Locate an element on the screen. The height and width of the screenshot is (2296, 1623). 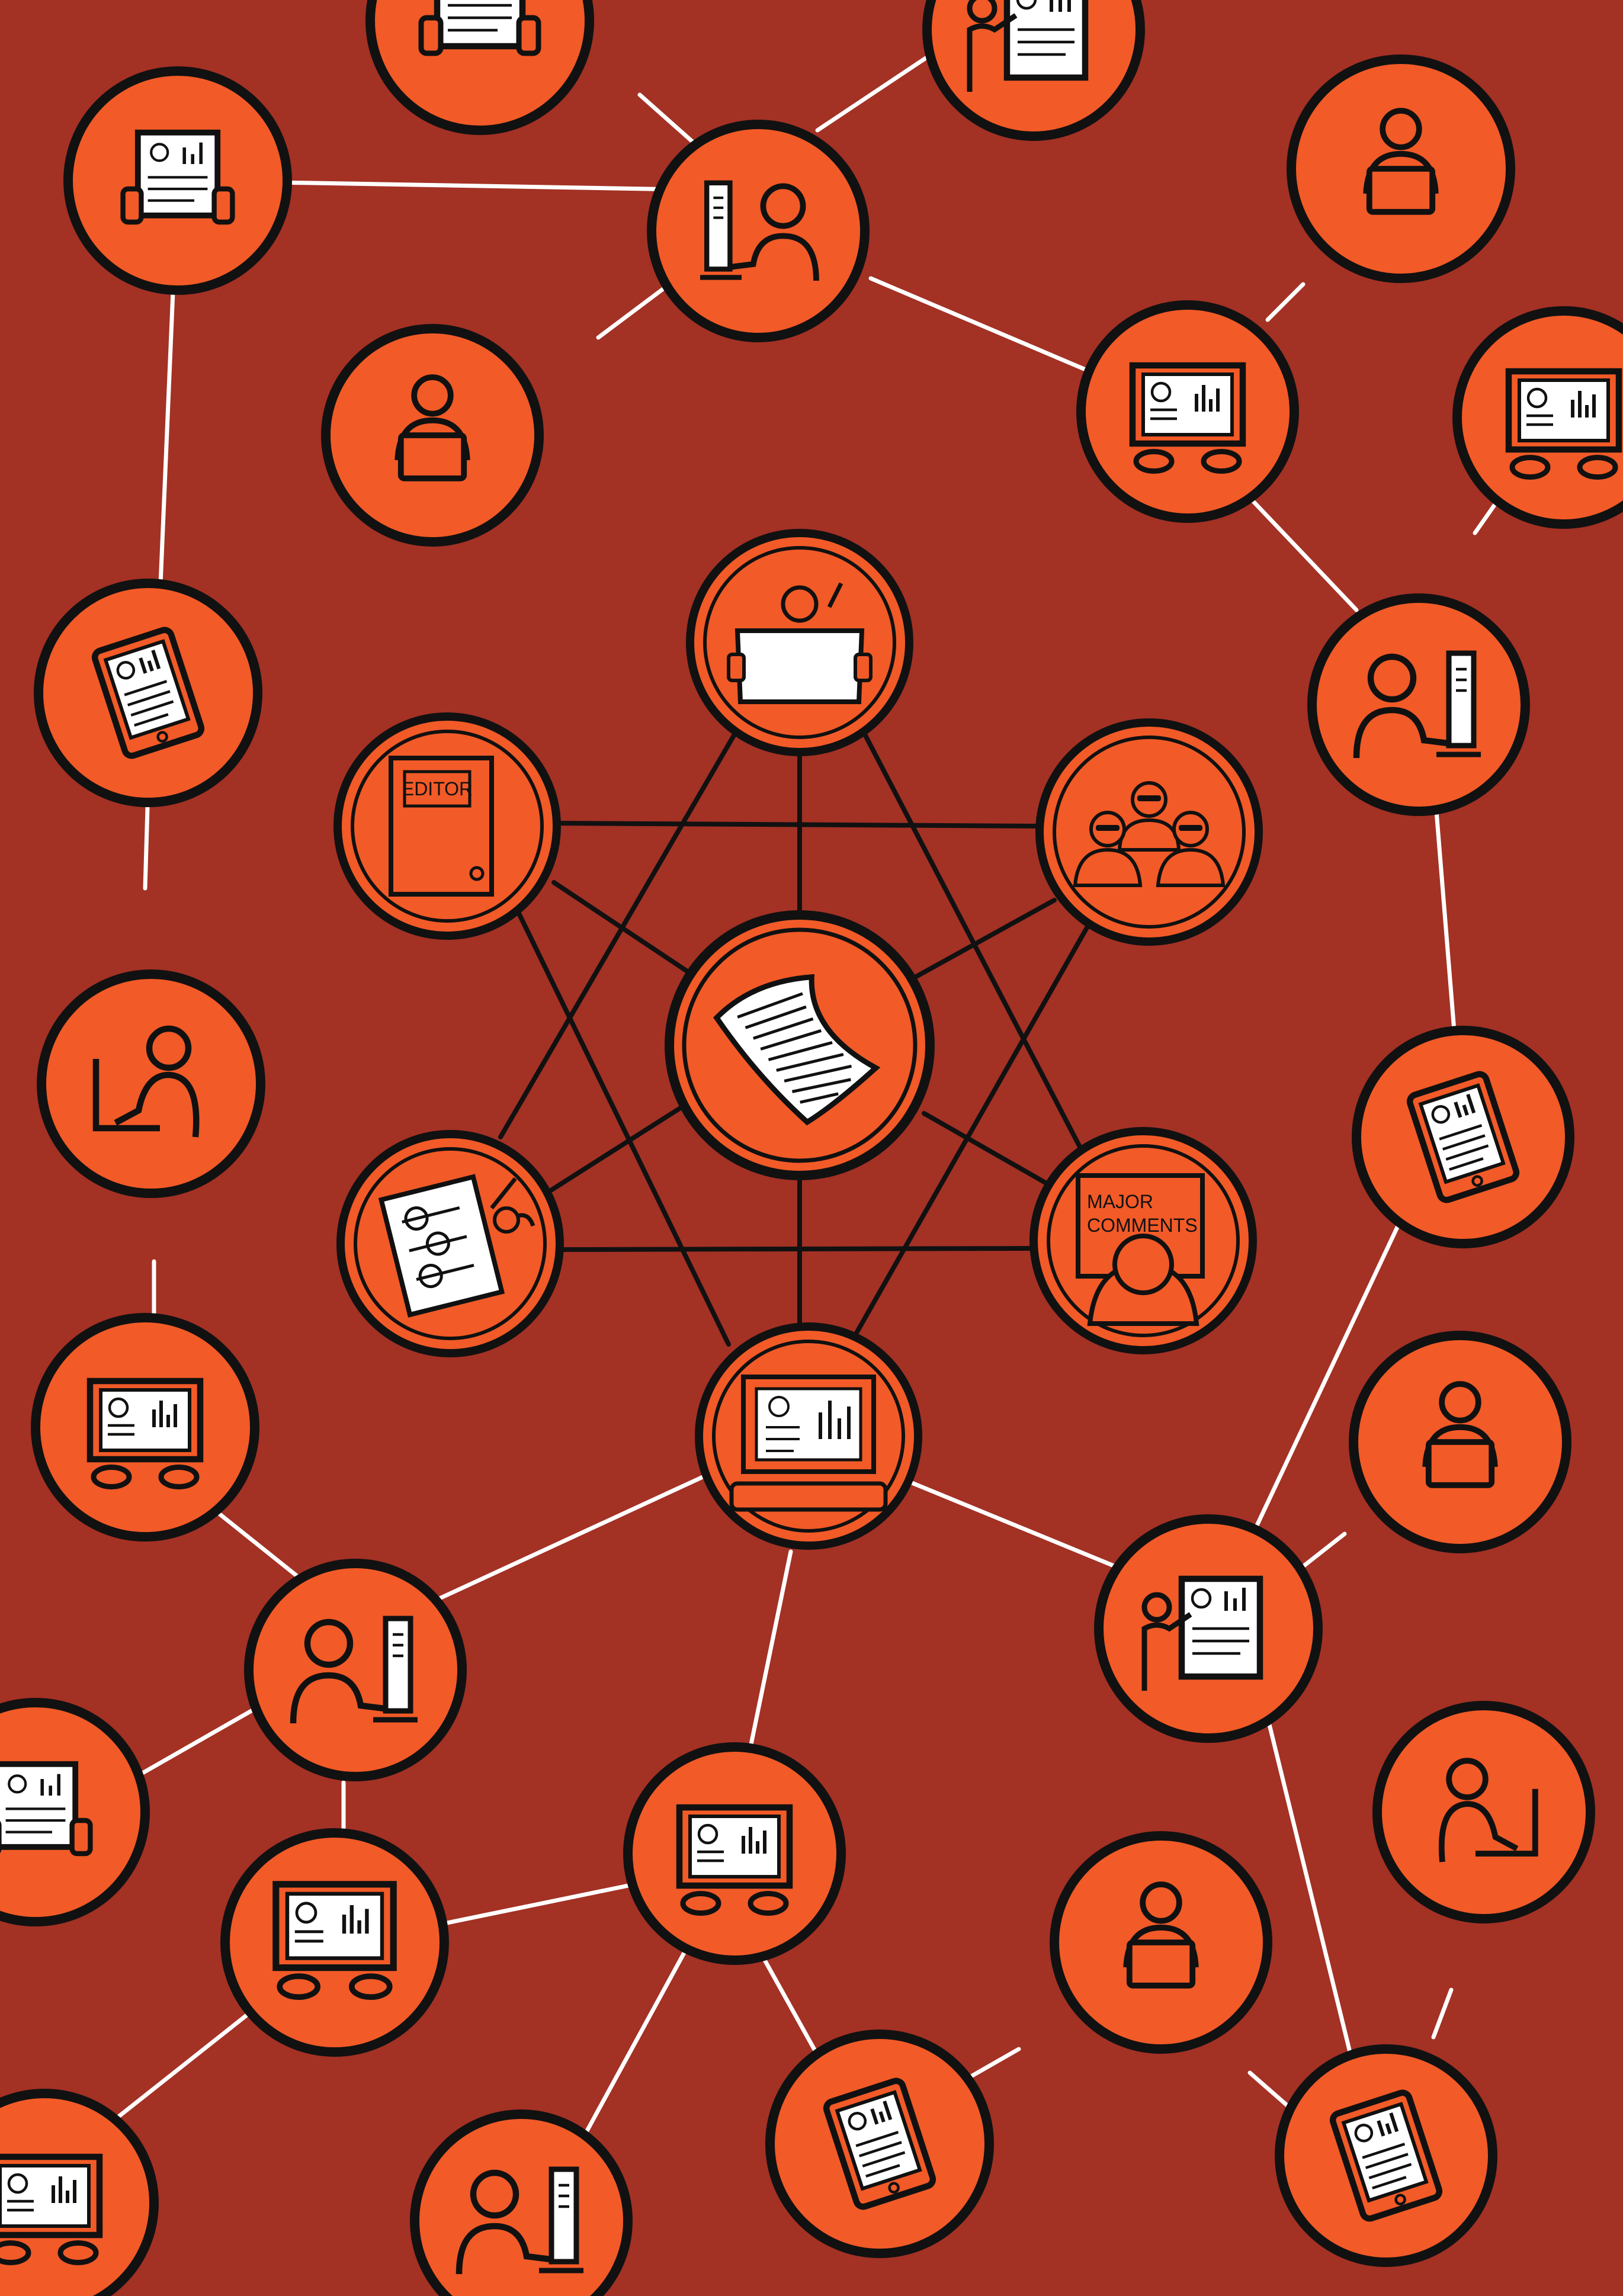
manuscript-icon is located at coordinates (797, 1050).